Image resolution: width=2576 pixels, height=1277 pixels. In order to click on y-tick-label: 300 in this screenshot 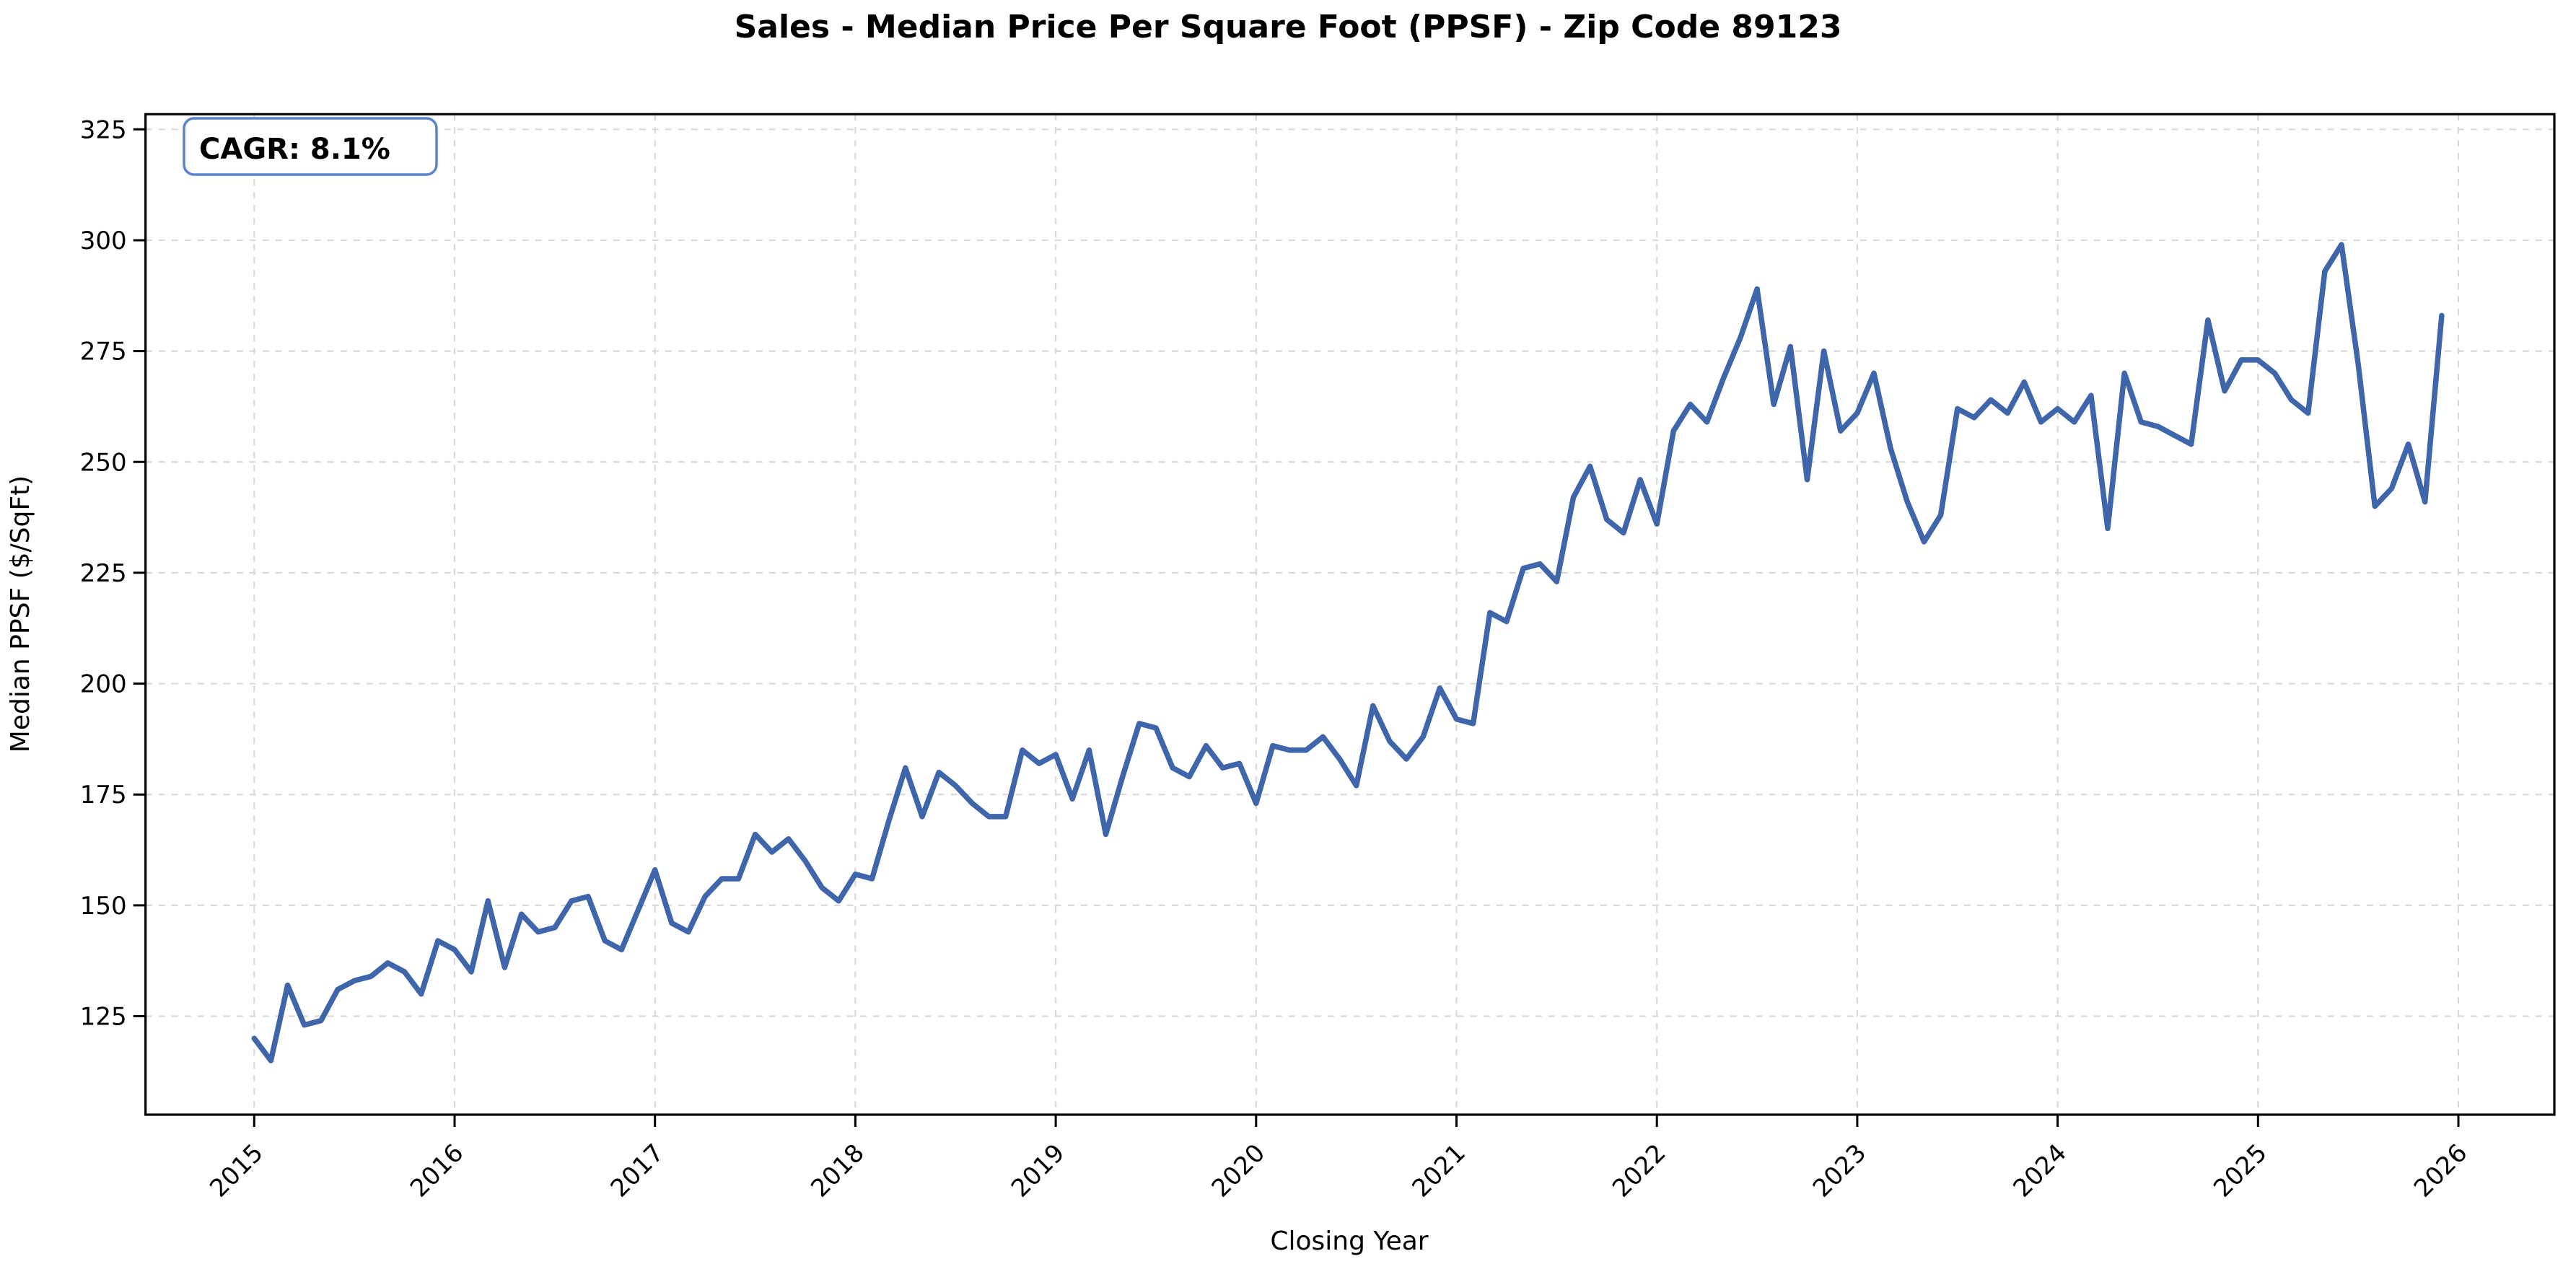, I will do `click(103, 241)`.